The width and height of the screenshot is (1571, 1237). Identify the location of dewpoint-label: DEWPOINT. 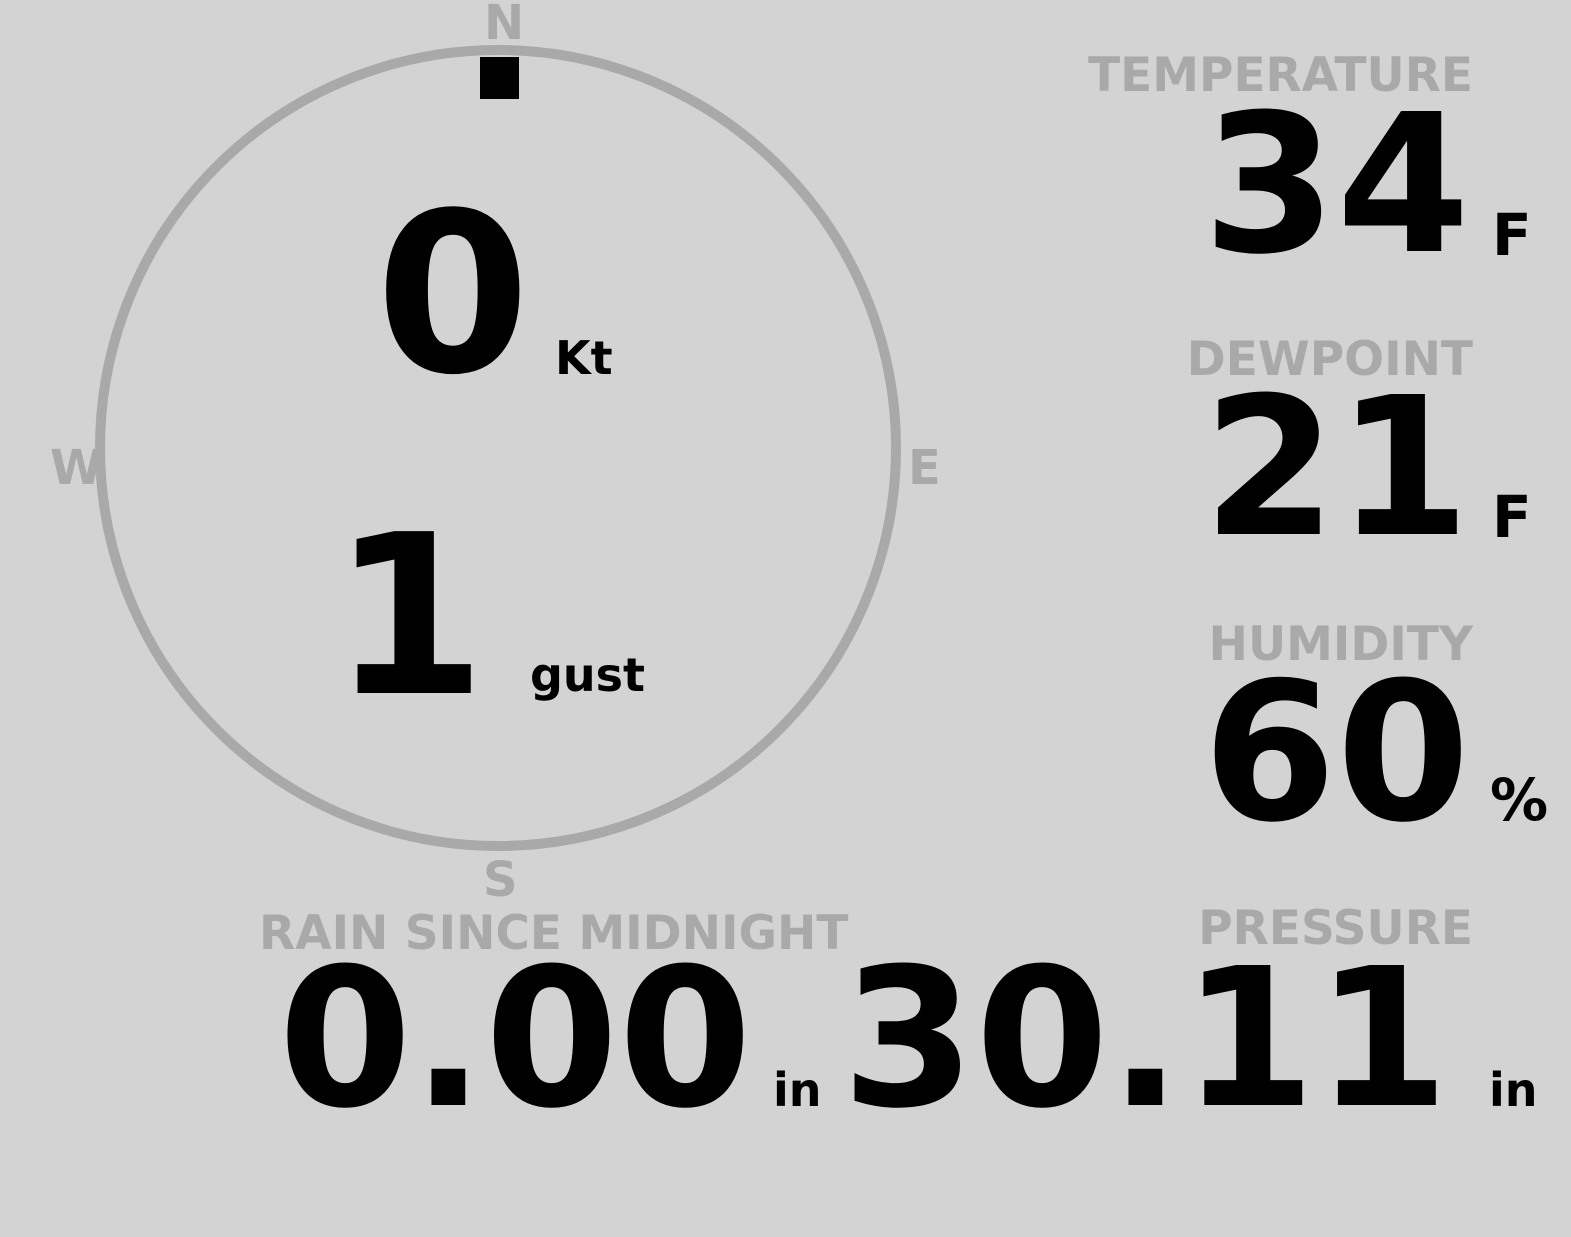
(1329, 359).